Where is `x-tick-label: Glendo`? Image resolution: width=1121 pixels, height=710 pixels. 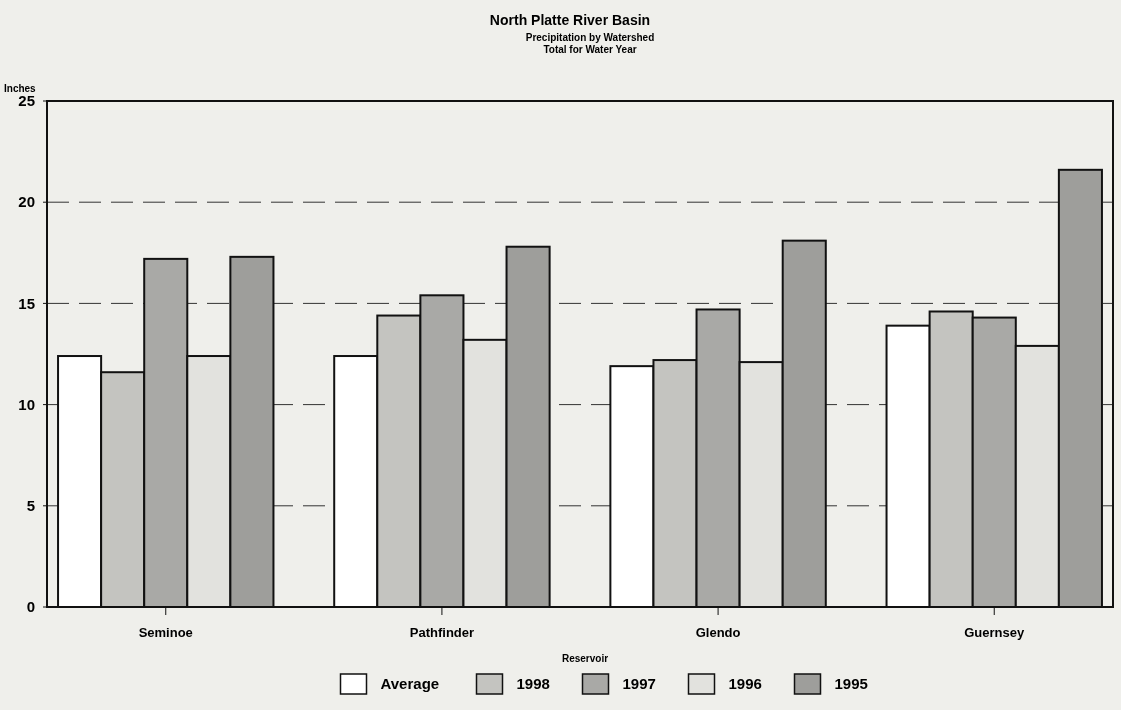 x-tick-label: Glendo is located at coordinates (718, 632).